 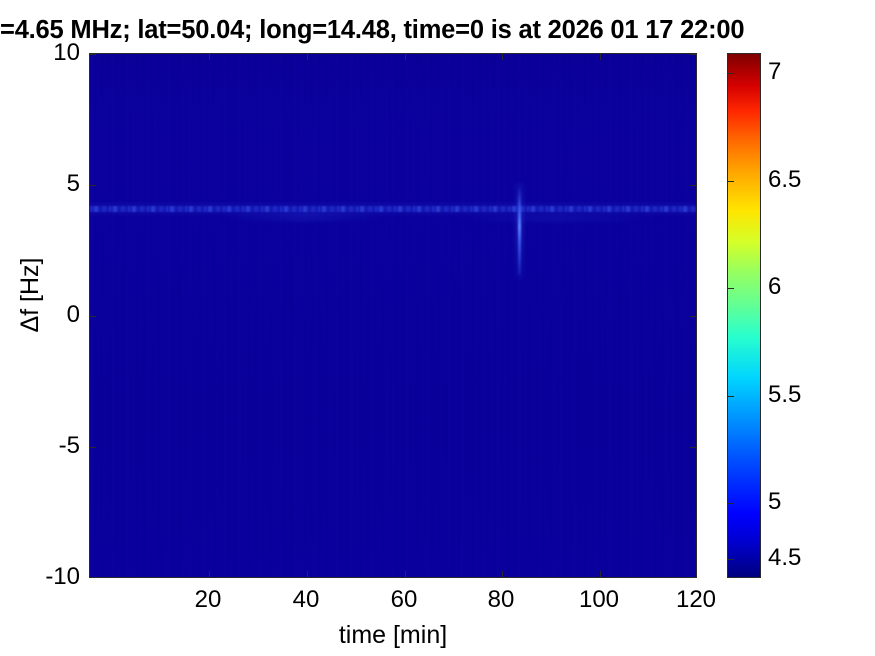 What do you see at coordinates (744, 315) in the screenshot?
I see `colorbar` at bounding box center [744, 315].